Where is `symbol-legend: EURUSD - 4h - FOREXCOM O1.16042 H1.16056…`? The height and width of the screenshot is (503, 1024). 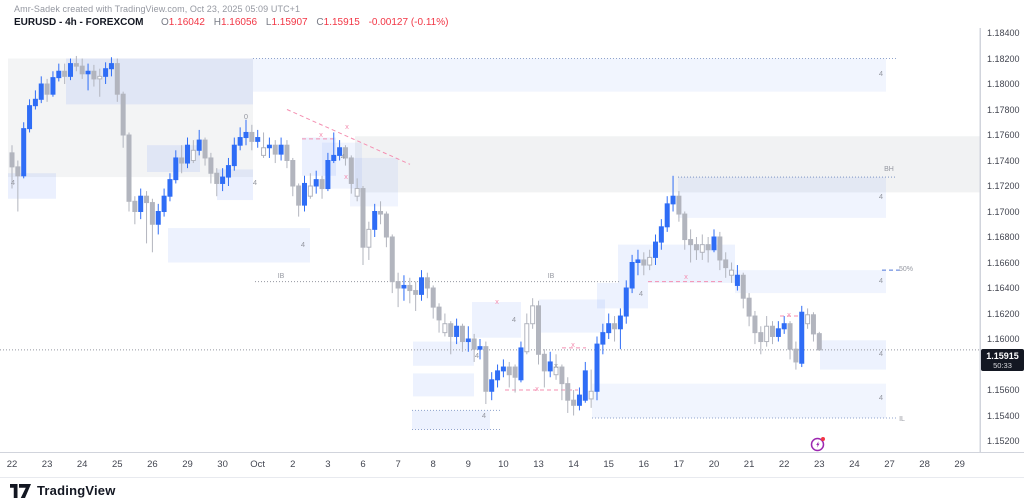 symbol-legend: EURUSD - 4h - FOREXCOM O1.16042 H1.16056… is located at coordinates (231, 22).